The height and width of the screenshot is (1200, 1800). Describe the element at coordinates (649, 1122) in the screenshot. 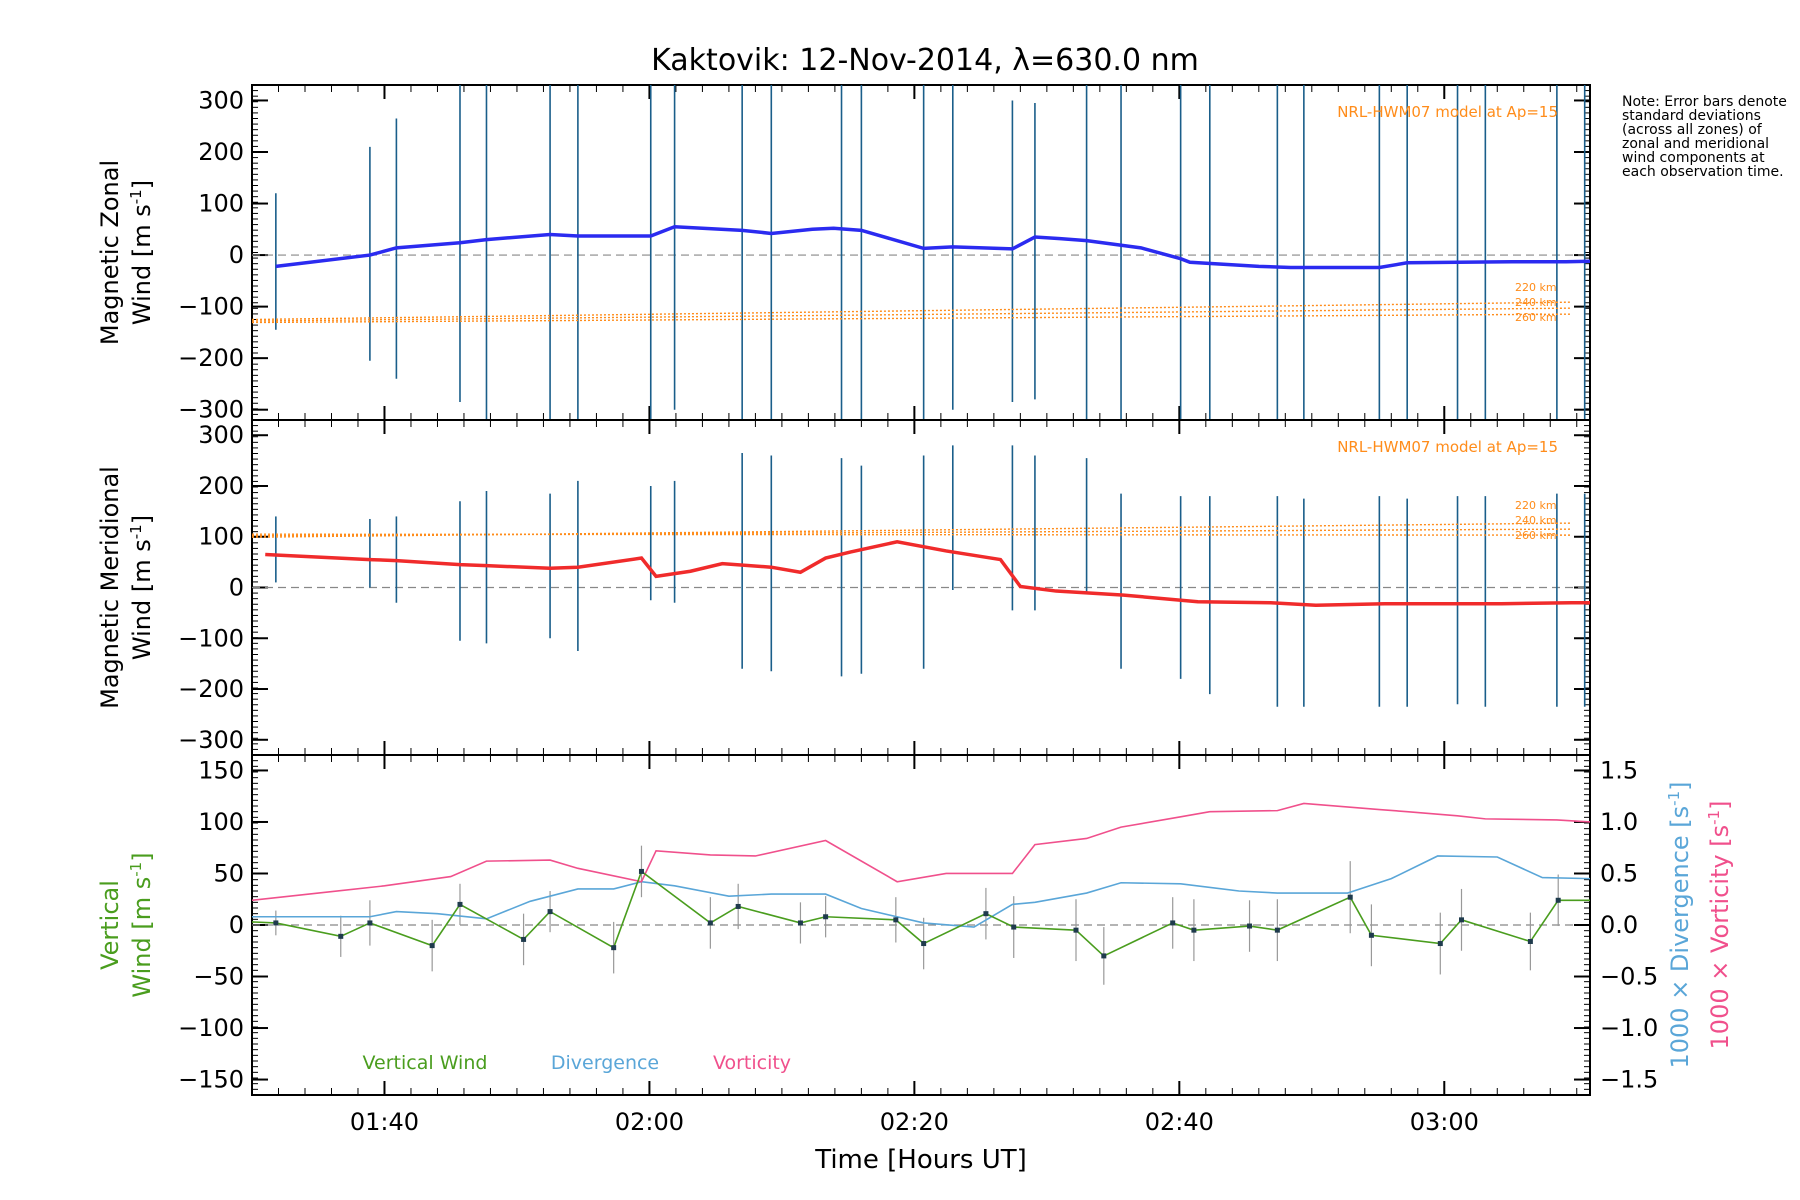

I see `x-tick-label: 02:00` at that location.